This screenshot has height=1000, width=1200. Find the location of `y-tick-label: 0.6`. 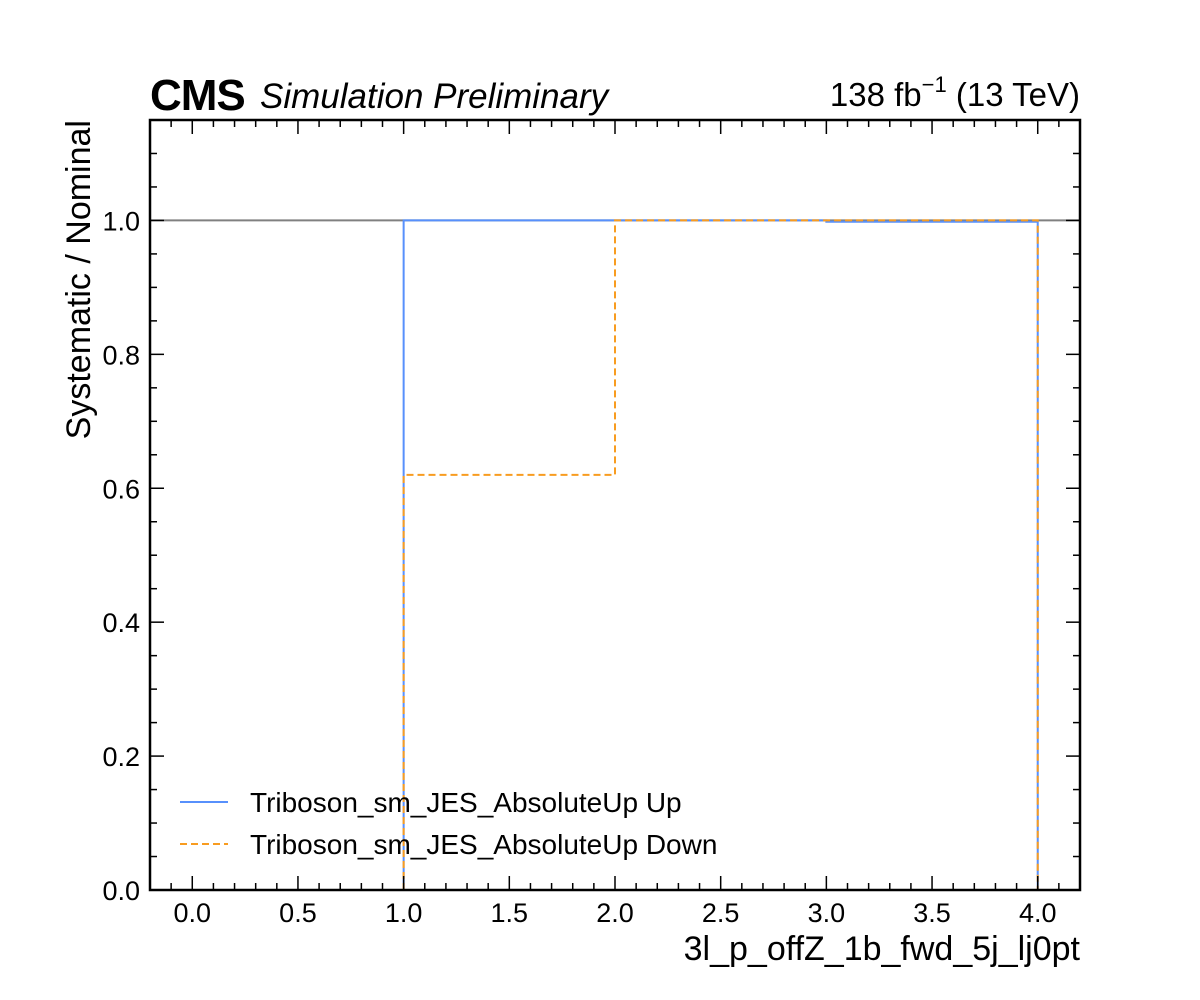

y-tick-label: 0.6 is located at coordinates (121, 489).